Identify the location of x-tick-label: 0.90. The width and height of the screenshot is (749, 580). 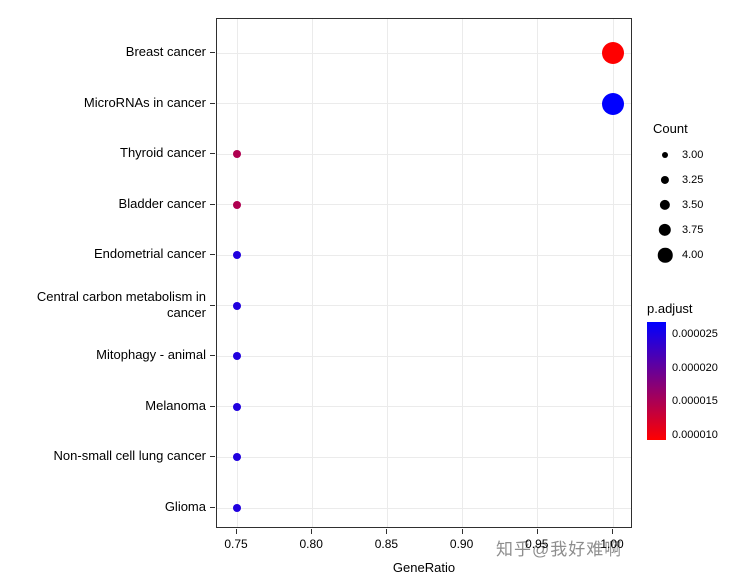
(461, 544).